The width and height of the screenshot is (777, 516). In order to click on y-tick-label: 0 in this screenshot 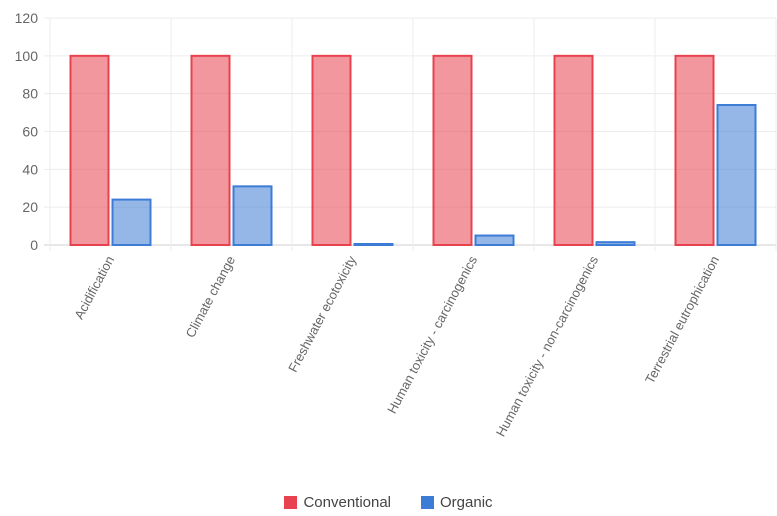, I will do `click(34, 245)`.